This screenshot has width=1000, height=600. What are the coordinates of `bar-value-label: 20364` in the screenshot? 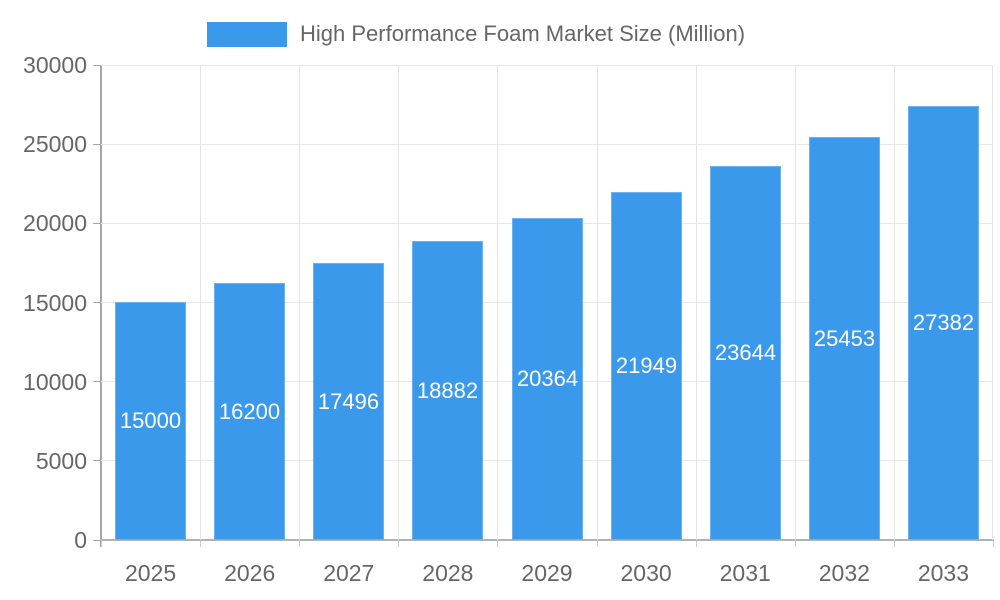 It's located at (547, 378).